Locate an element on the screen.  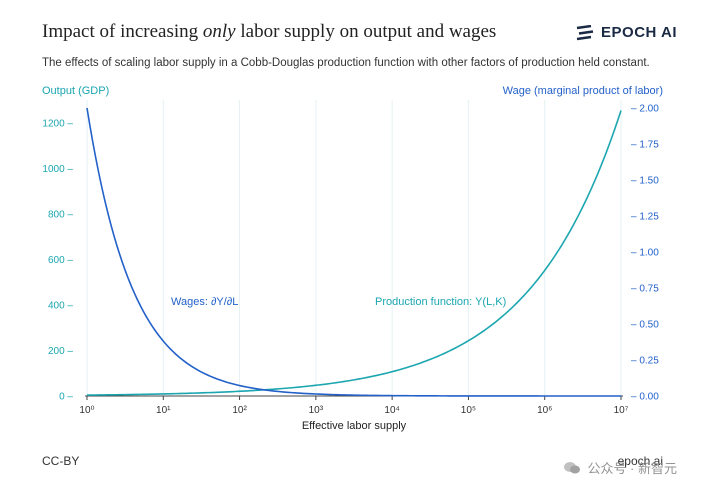
y-left-ticks: 0 – 200 – 400 – 600 – 800 – 1000 – 1200 – is located at coordinates (57, 260).